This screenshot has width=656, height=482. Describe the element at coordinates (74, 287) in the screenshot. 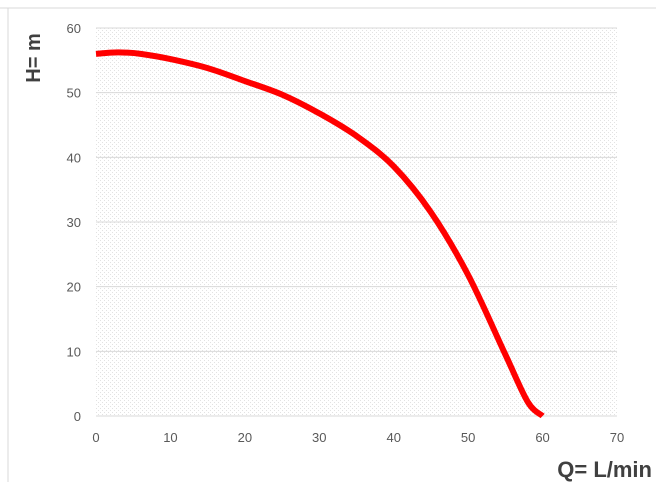

I see `y-tick-label: 20` at that location.